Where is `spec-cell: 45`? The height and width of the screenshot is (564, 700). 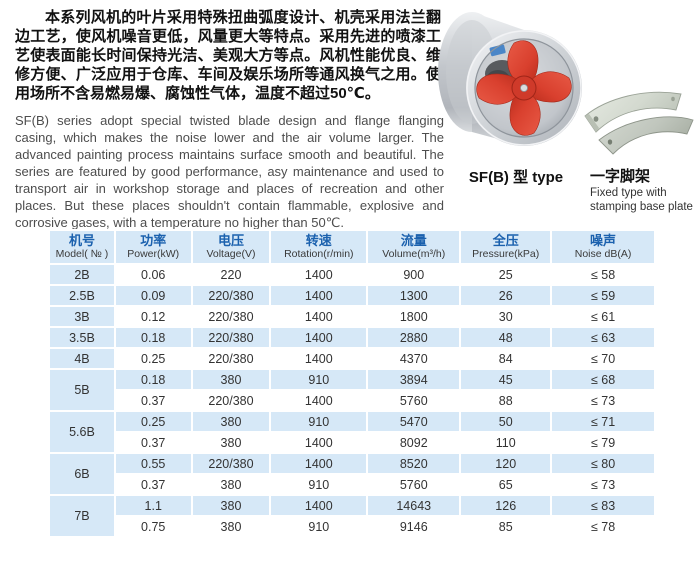
spec-cell: 45 is located at coordinates (506, 379).